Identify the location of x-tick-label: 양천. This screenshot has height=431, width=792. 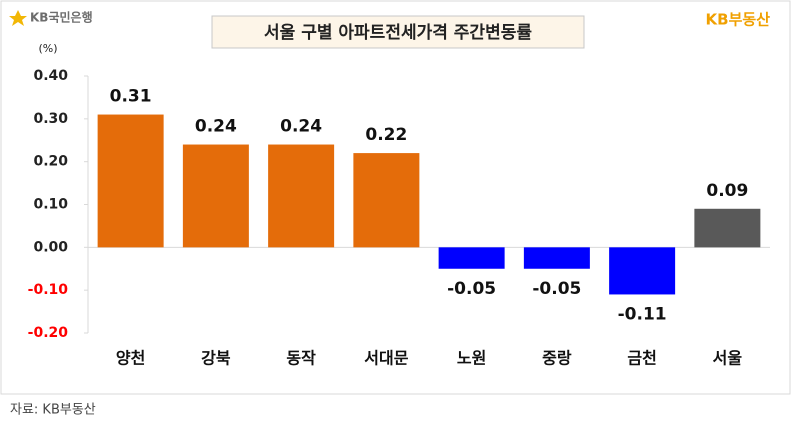
(130, 358).